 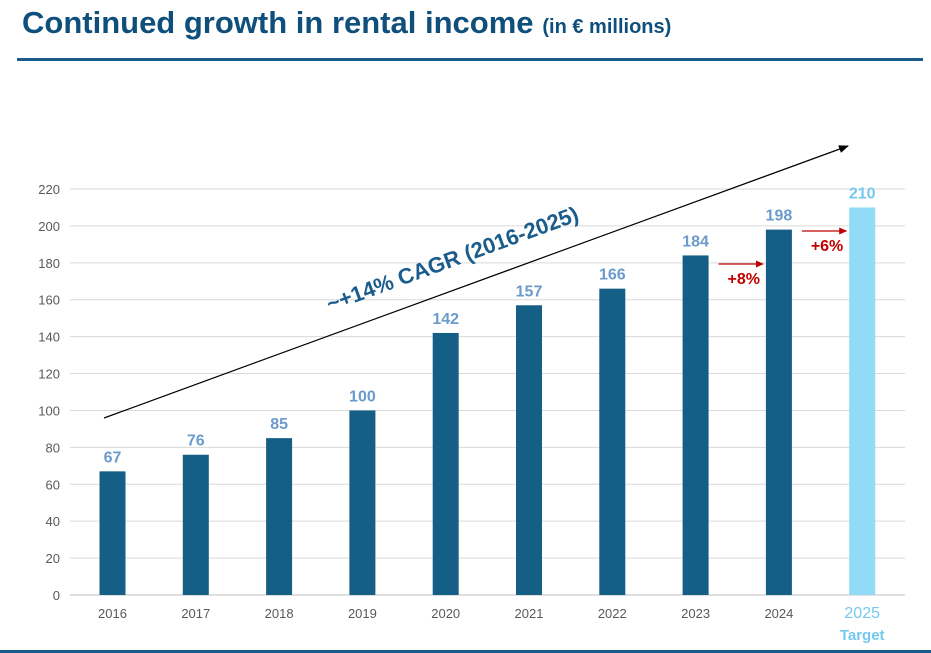 What do you see at coordinates (362, 502) in the screenshot?
I see `bar-2019` at bounding box center [362, 502].